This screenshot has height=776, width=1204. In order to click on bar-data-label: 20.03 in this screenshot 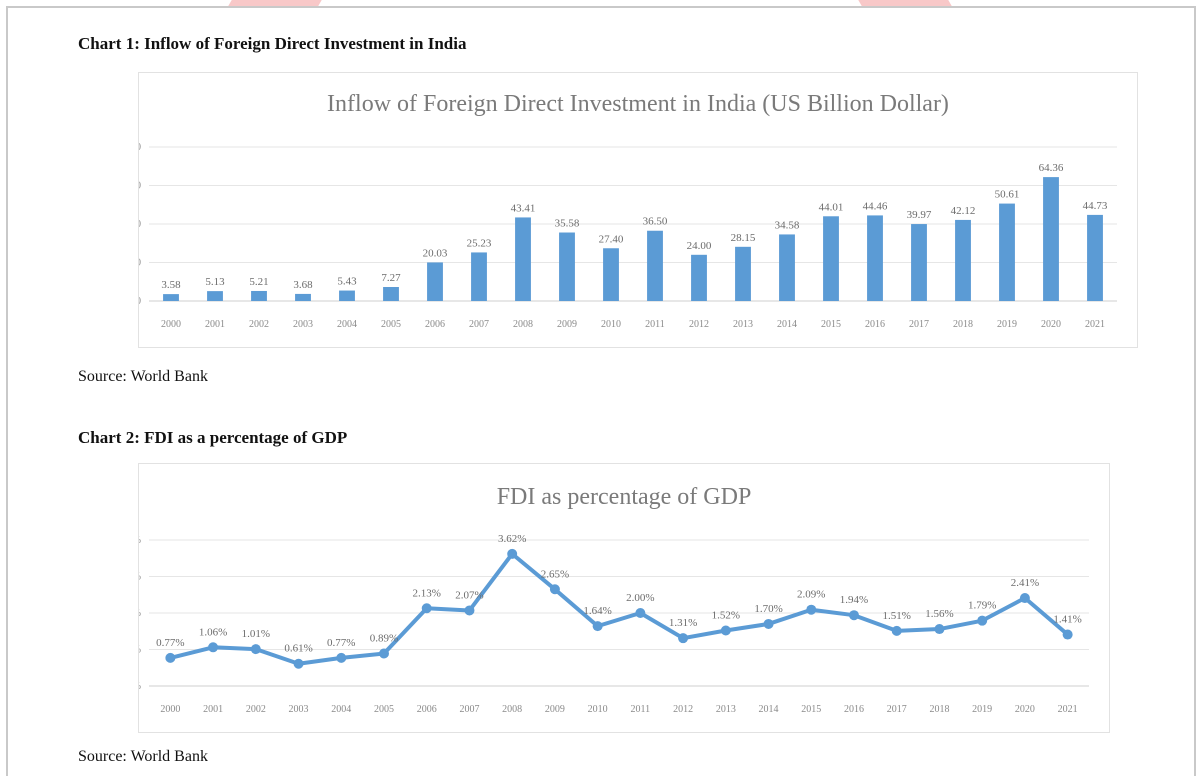, I will do `click(435, 253)`.